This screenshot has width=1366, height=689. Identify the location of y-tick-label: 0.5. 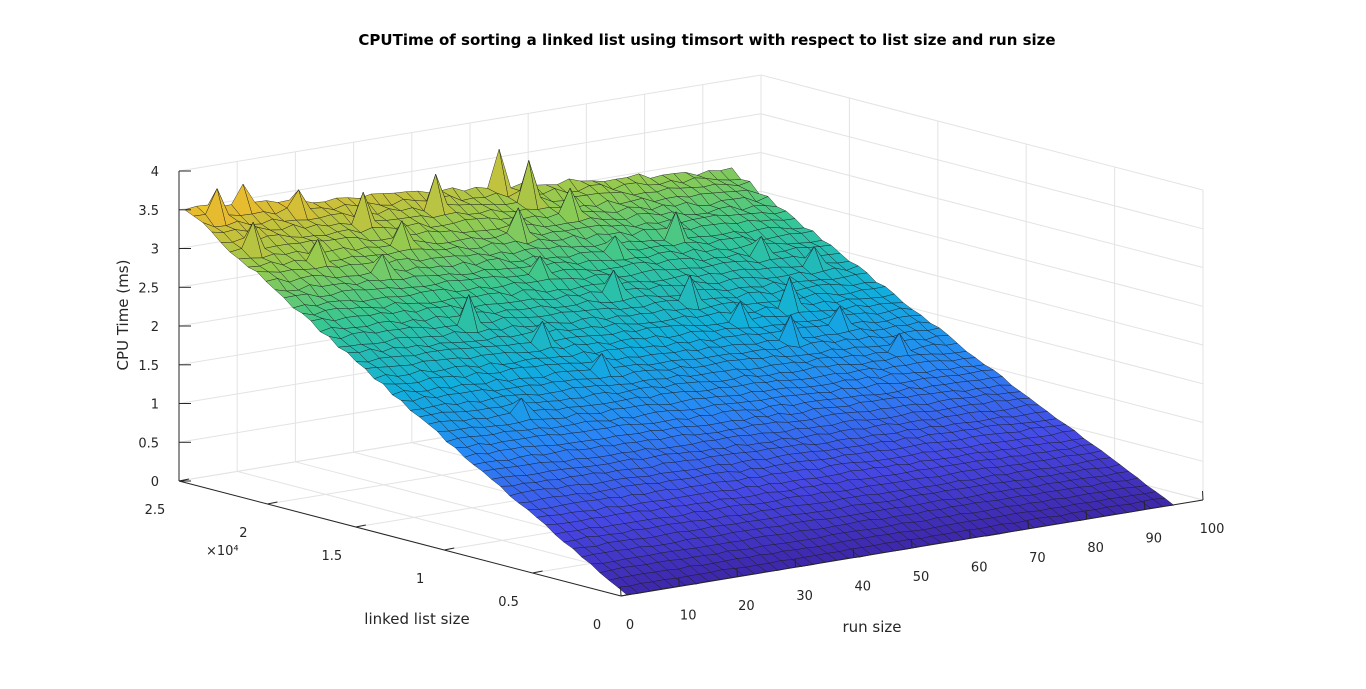
(508, 602).